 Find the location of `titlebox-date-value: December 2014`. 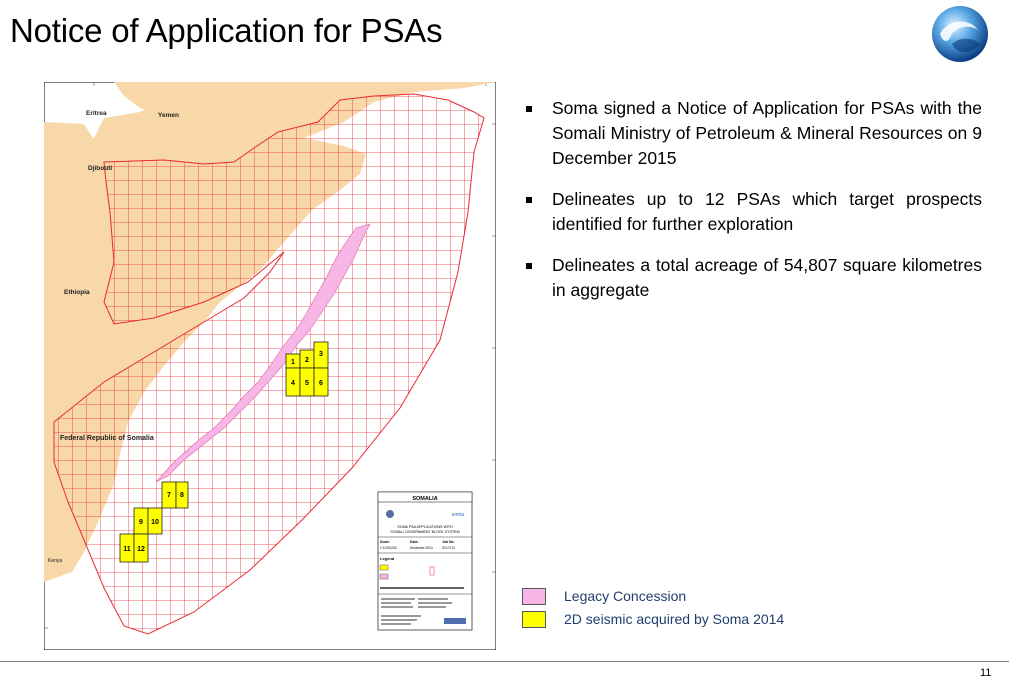

titlebox-date-value: December 2014 is located at coordinates (421, 548).